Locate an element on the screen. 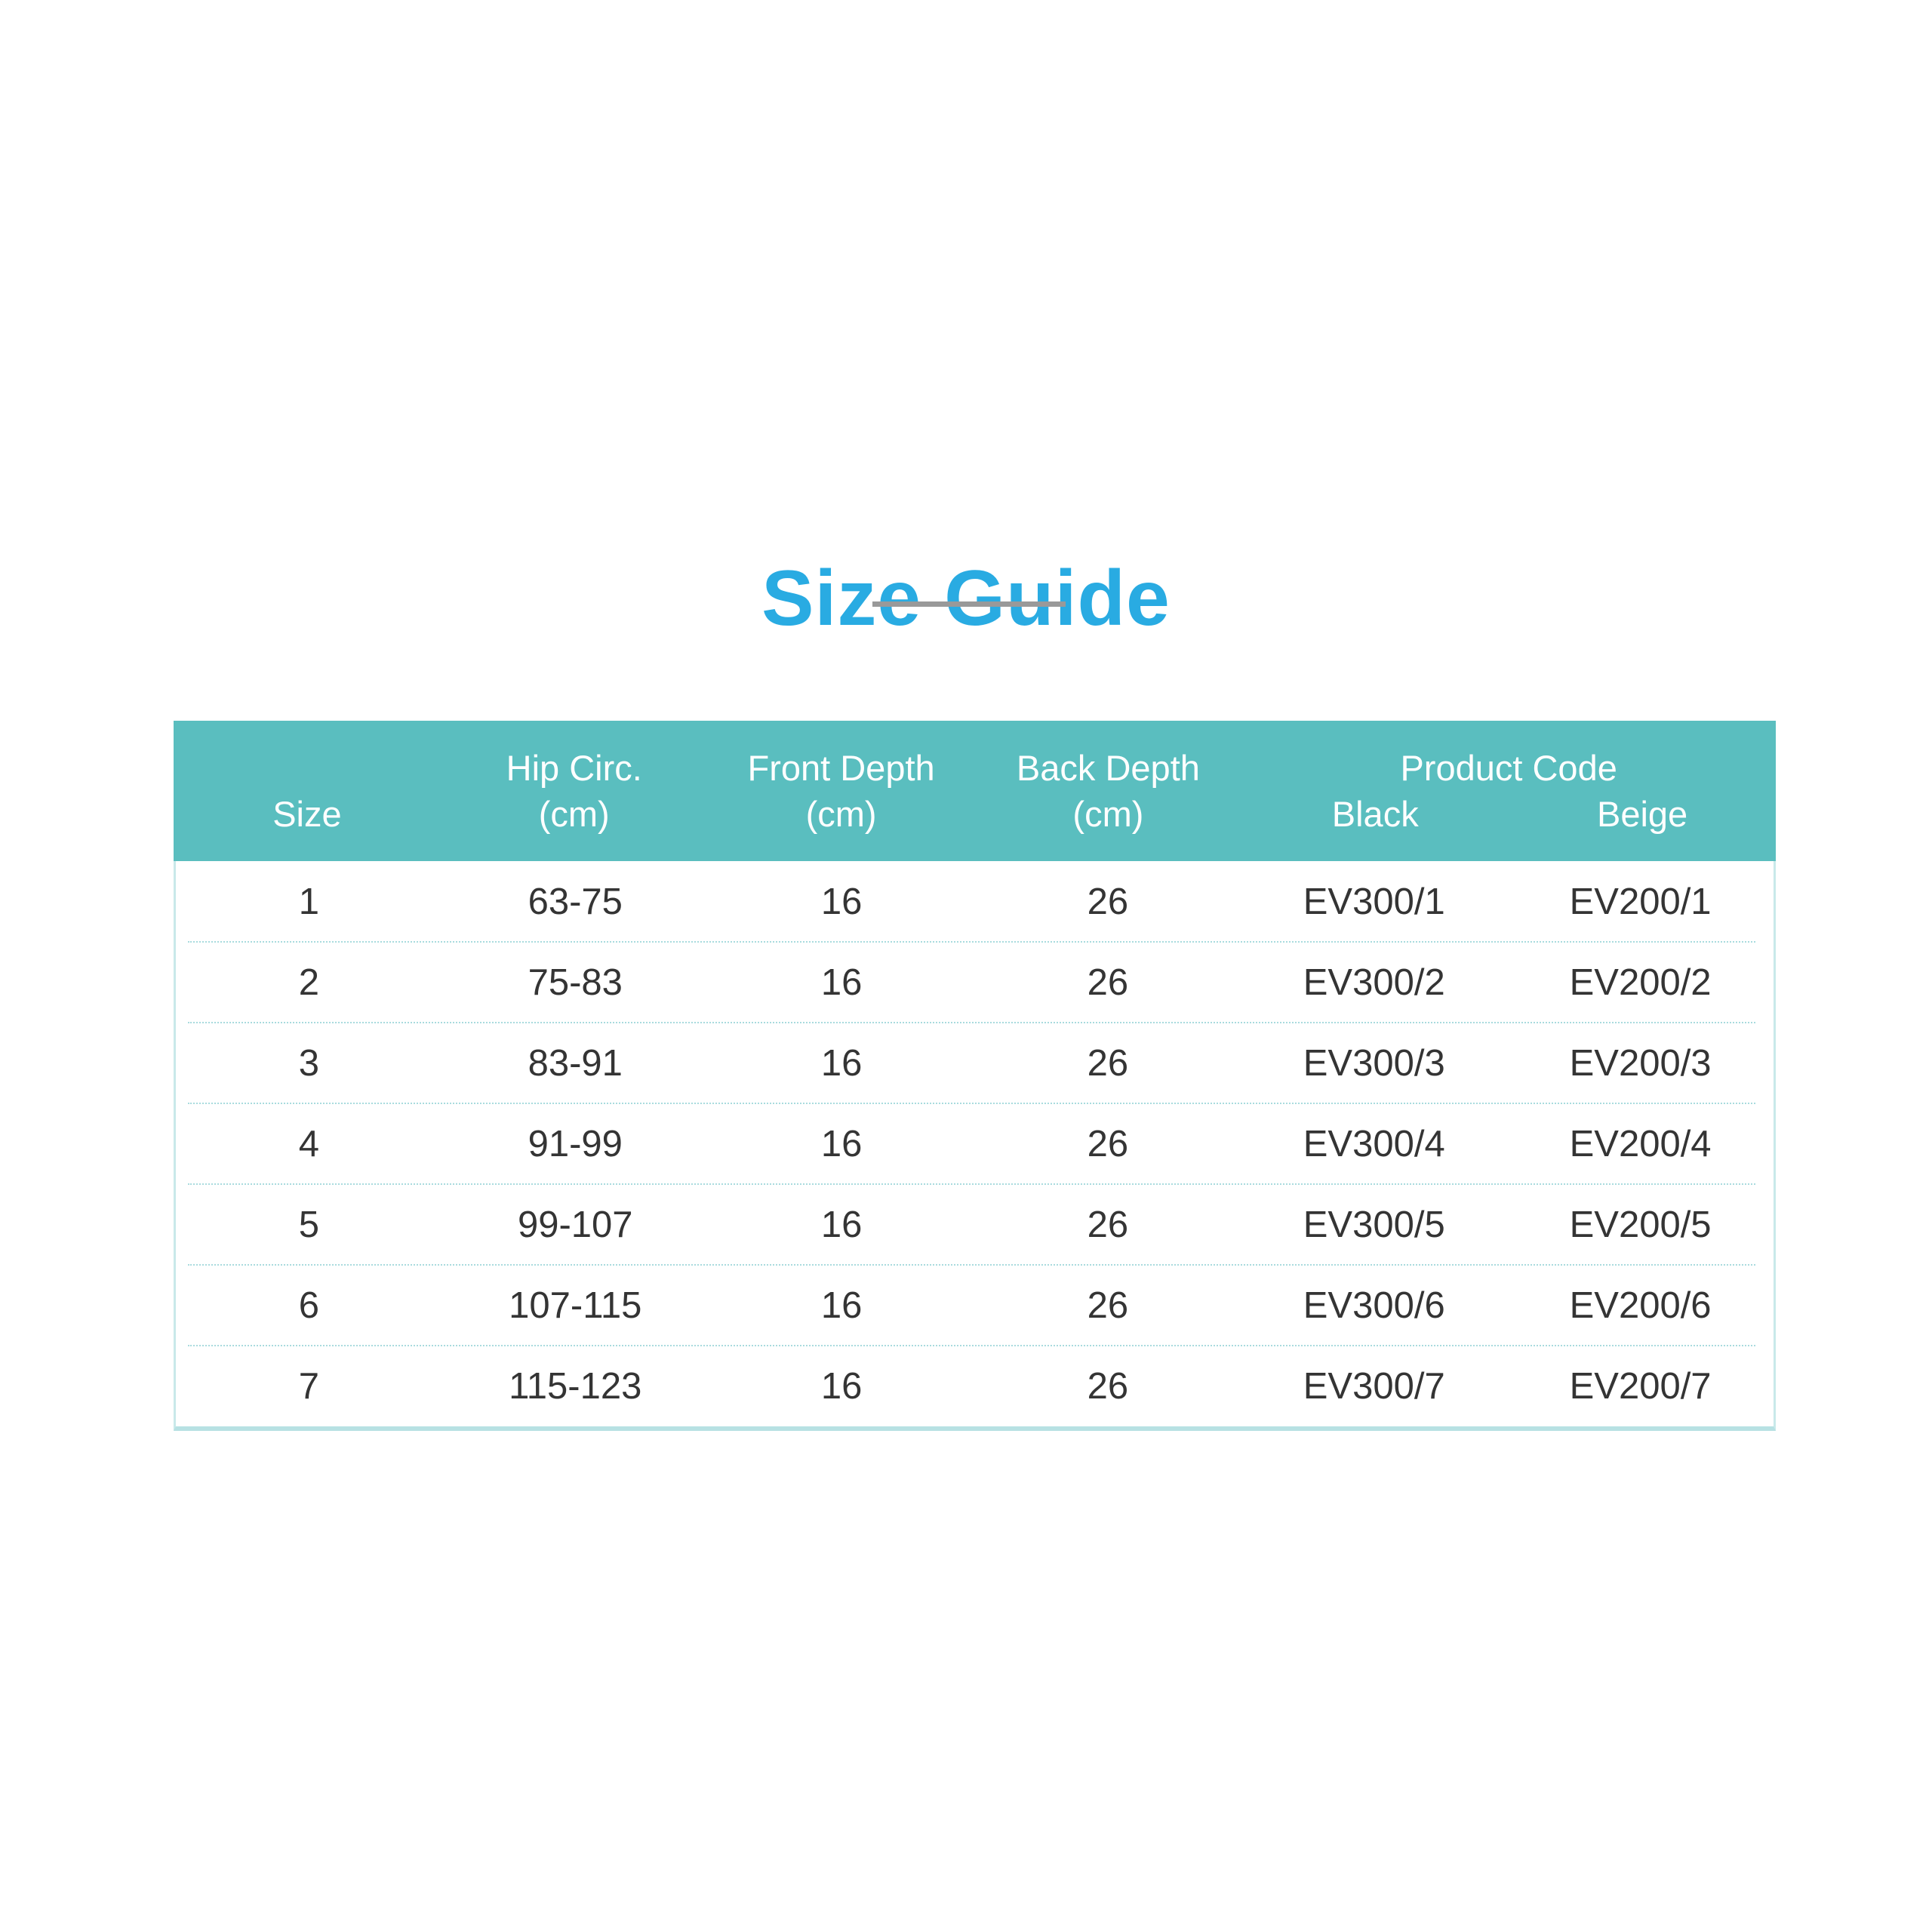 The image size is (1932, 1932). cell-black: EV300/1 is located at coordinates (1374, 901).